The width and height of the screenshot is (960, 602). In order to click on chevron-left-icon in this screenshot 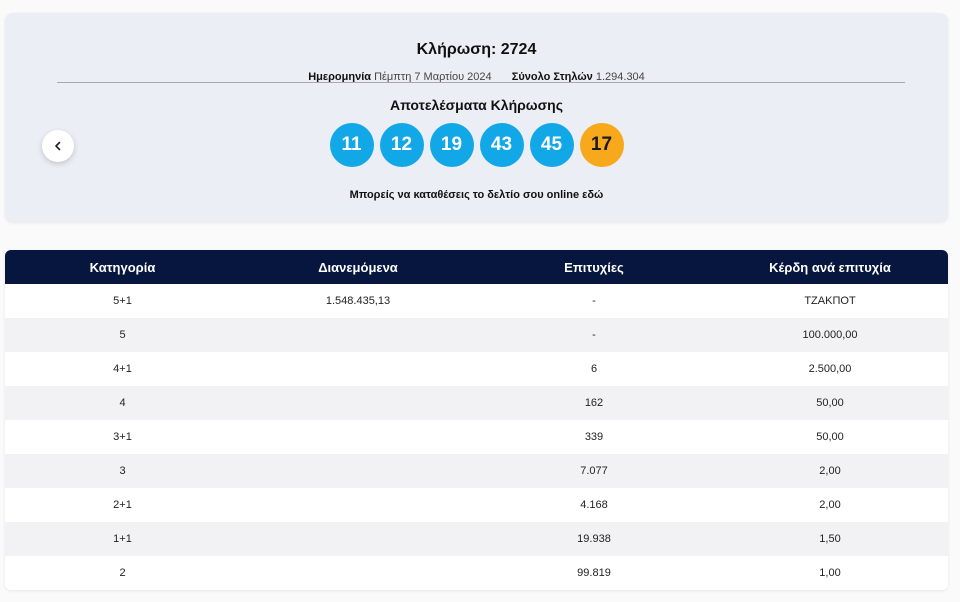, I will do `click(58, 146)`.